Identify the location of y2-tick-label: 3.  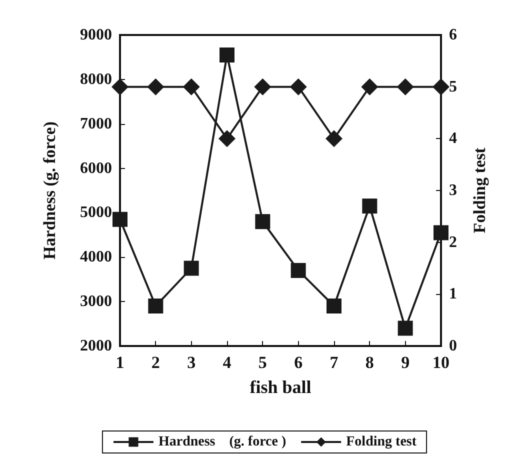
(453, 190).